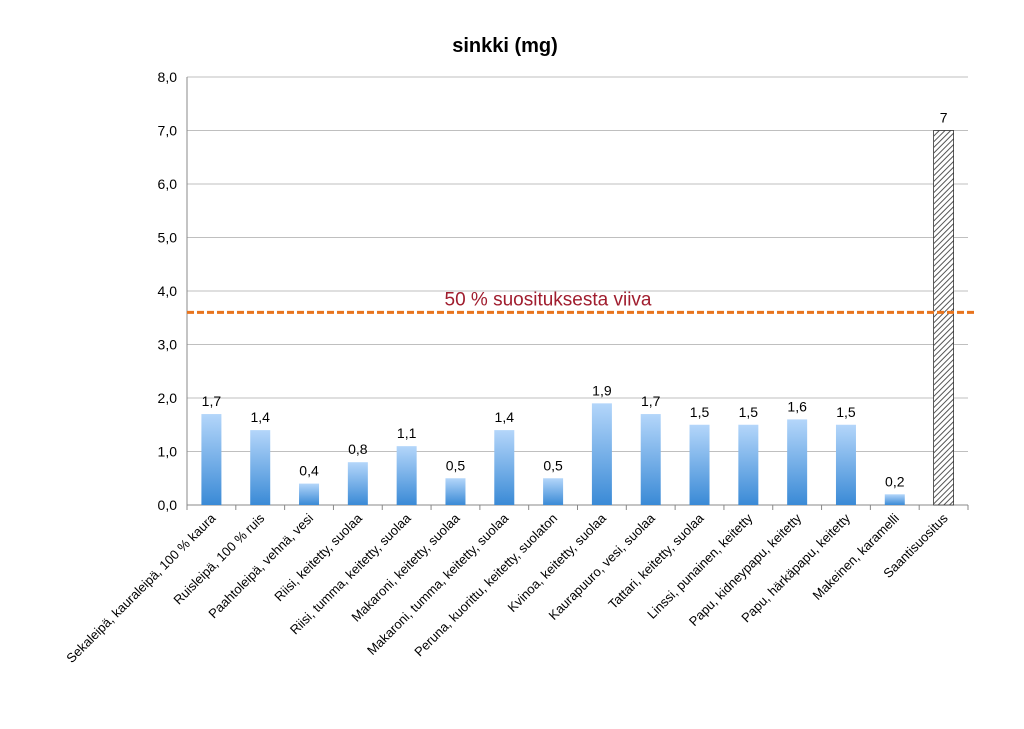  Describe the element at coordinates (168, 345) in the screenshot. I see `y-tick-label: 3,0` at that location.